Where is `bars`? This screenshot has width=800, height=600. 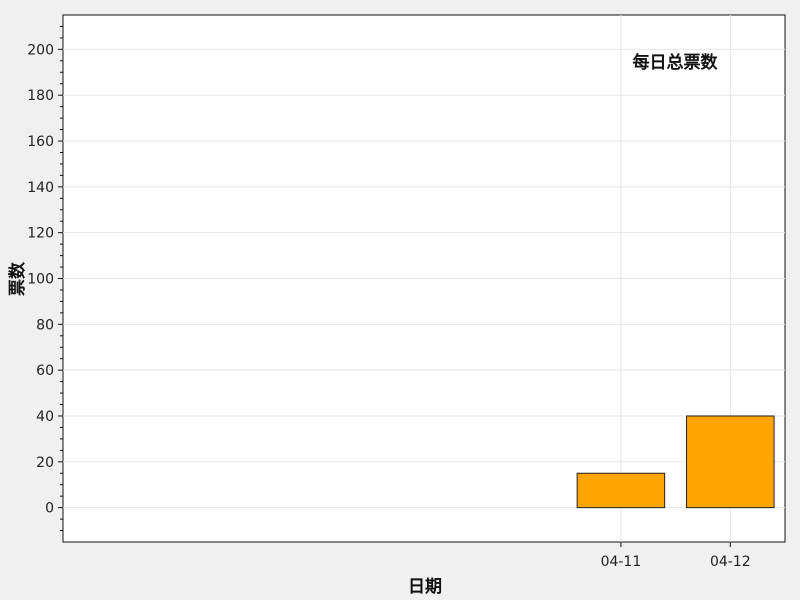 bars is located at coordinates (675, 462).